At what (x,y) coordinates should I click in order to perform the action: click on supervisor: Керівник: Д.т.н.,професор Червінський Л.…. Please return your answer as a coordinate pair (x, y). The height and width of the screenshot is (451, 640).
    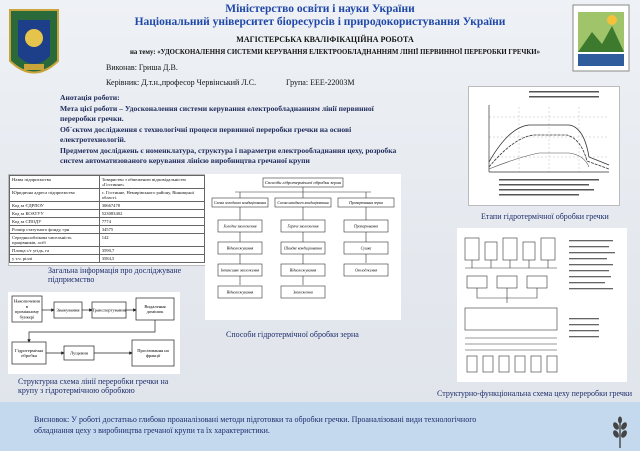
    Looking at the image, I should click on (181, 82).